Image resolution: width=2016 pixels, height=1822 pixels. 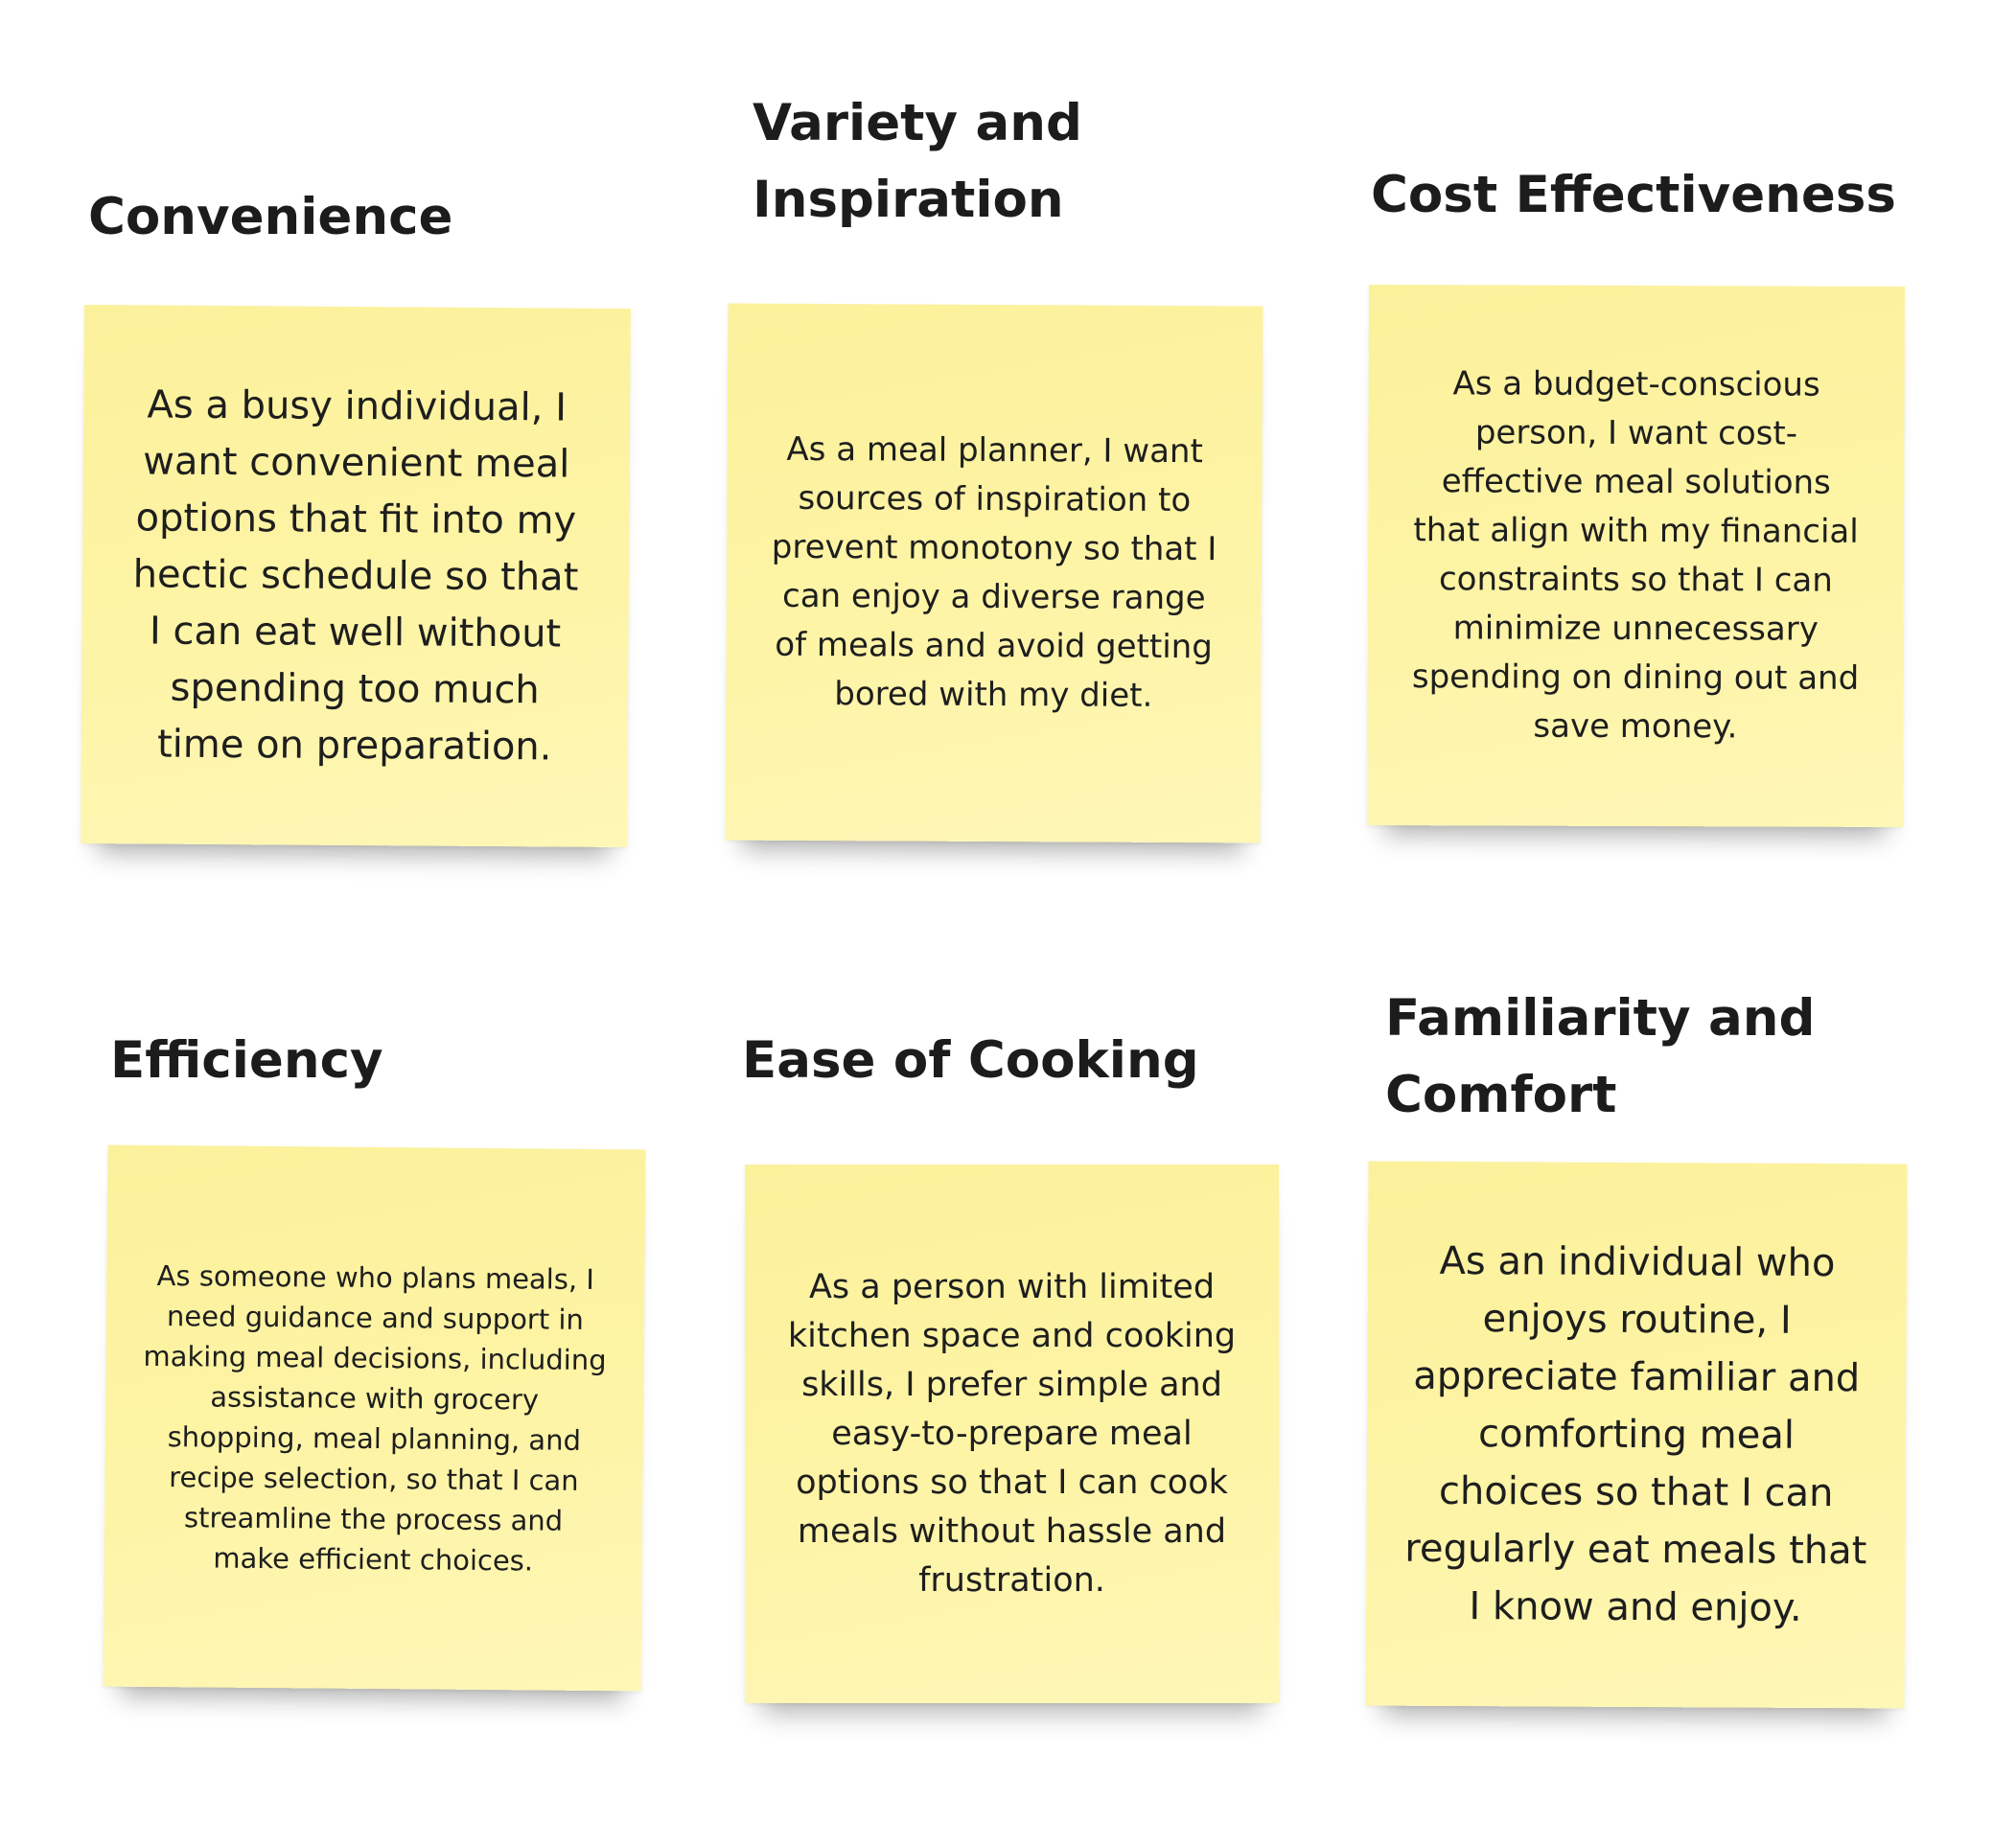 What do you see at coordinates (1600, 1018) in the screenshot?
I see `heading-line: Familiarity and` at bounding box center [1600, 1018].